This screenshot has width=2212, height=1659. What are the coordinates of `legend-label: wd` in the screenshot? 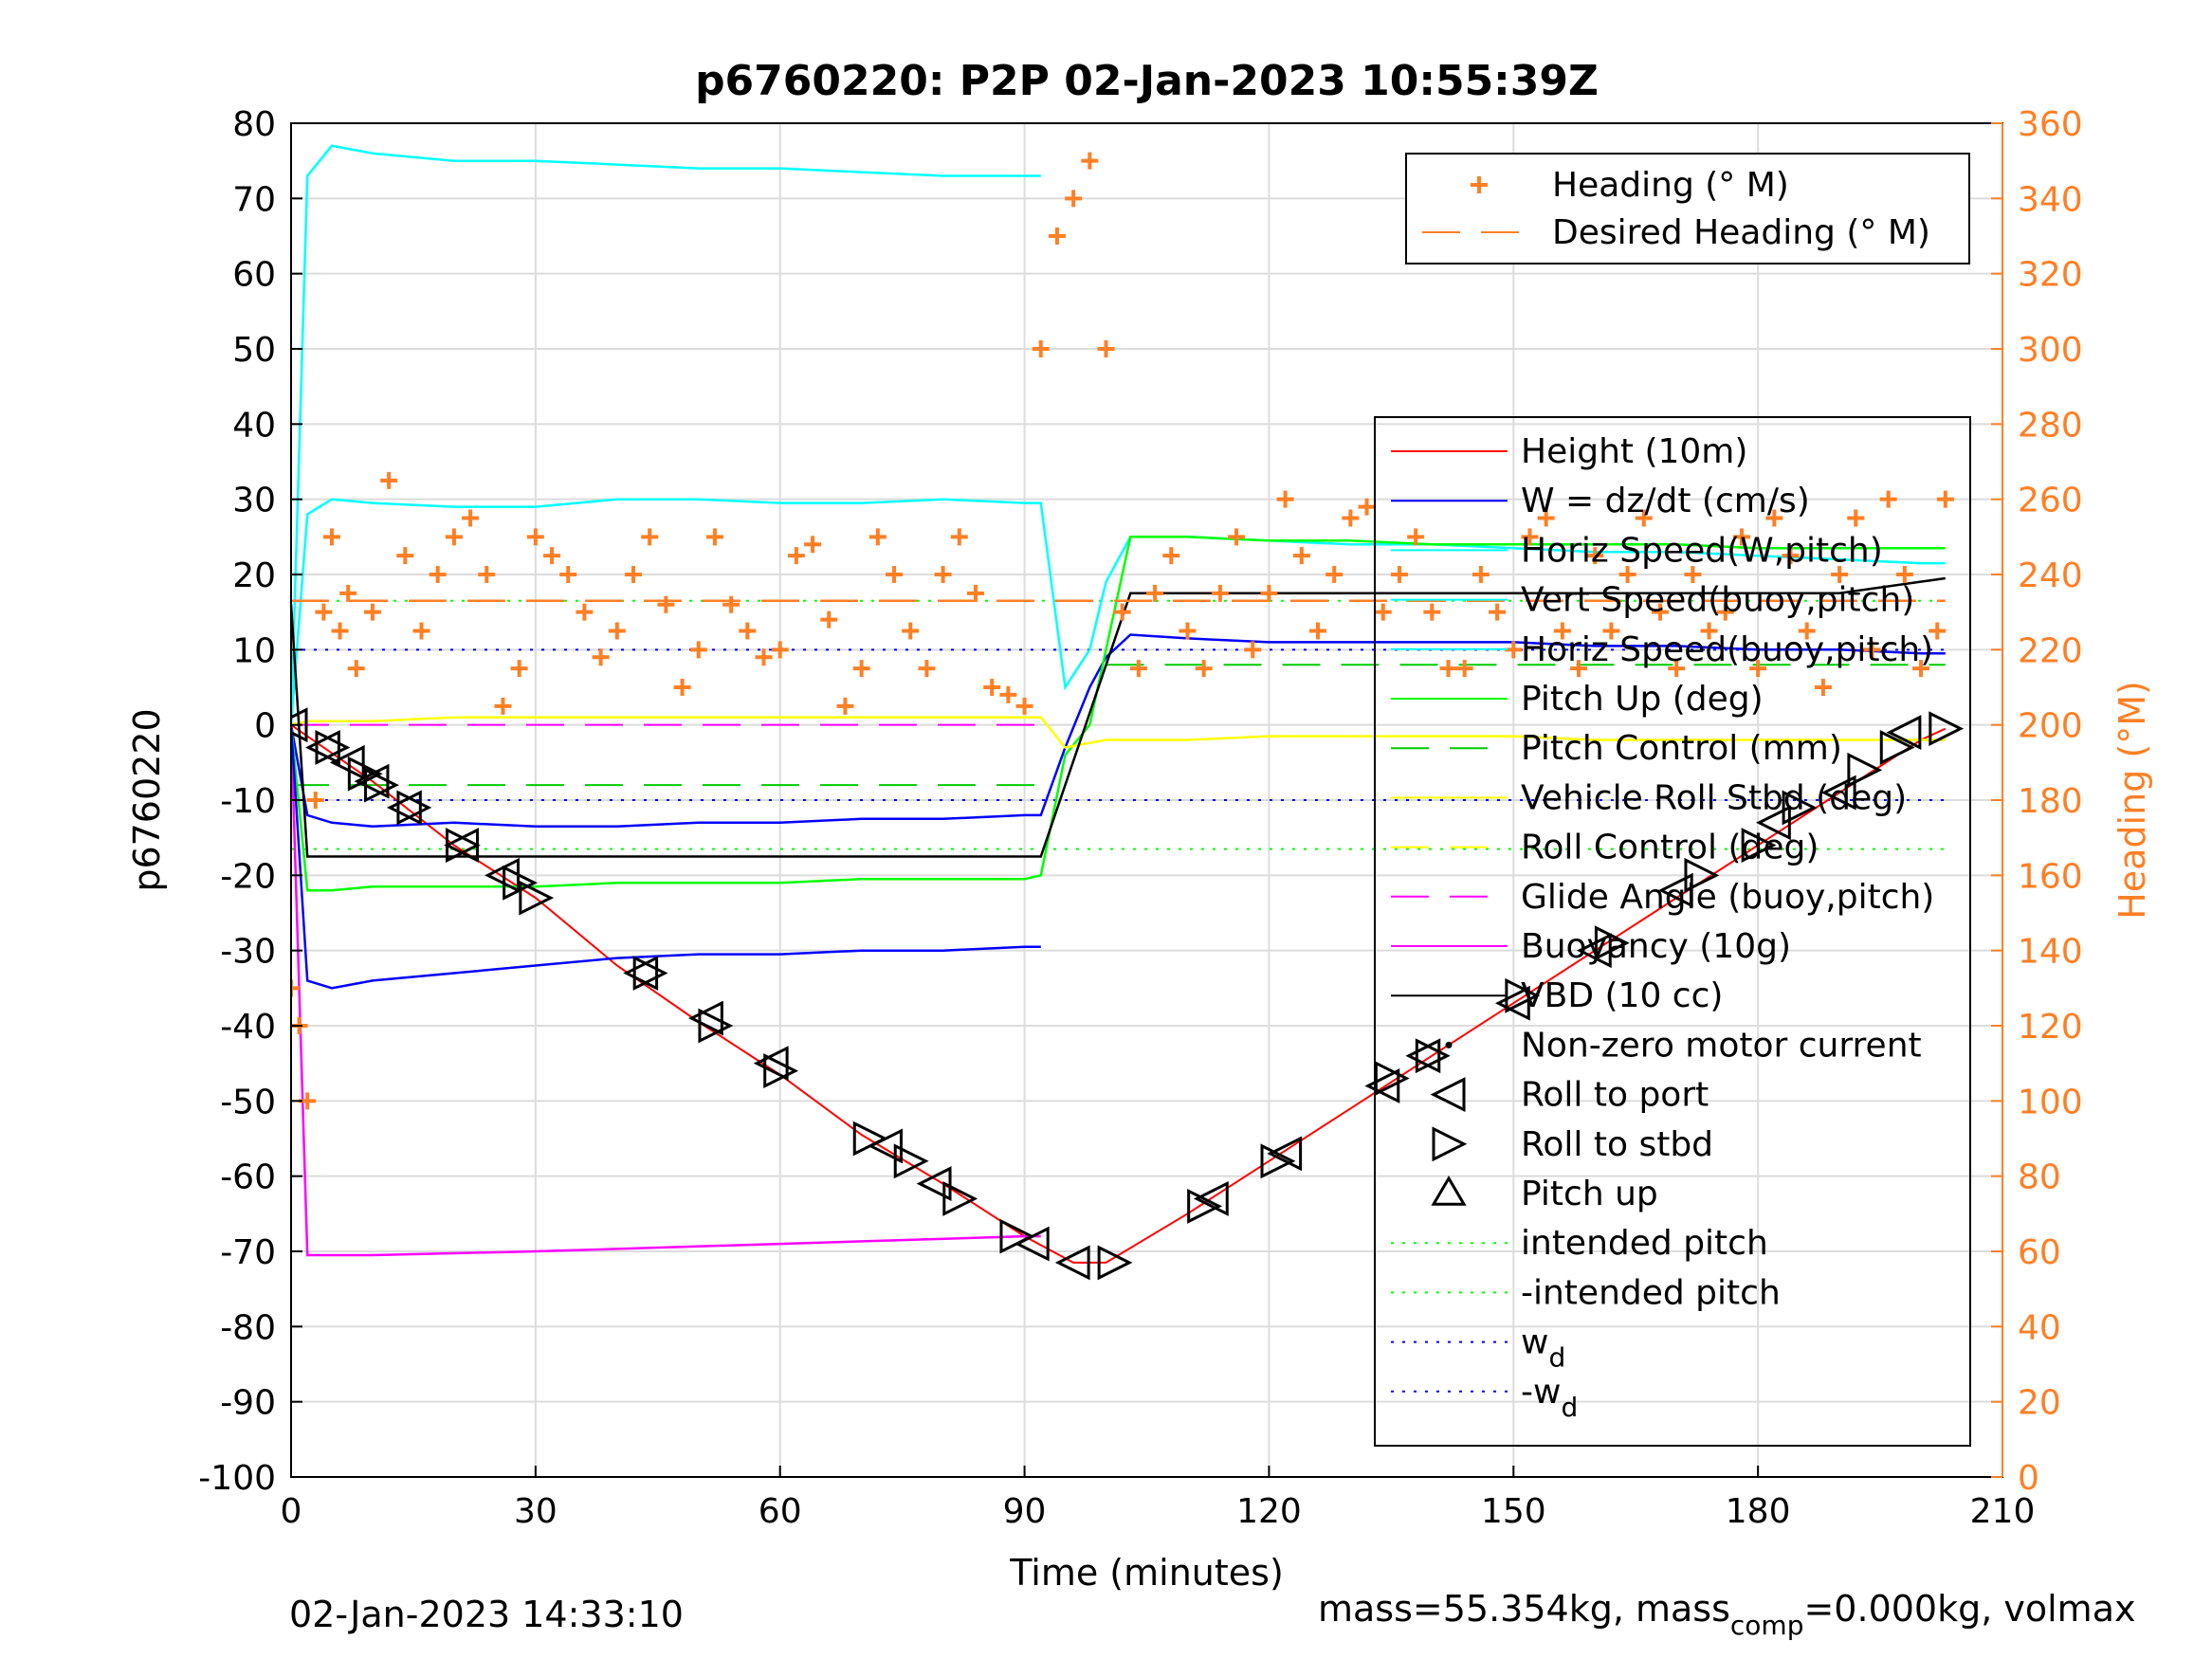 It's located at (1543, 1348).